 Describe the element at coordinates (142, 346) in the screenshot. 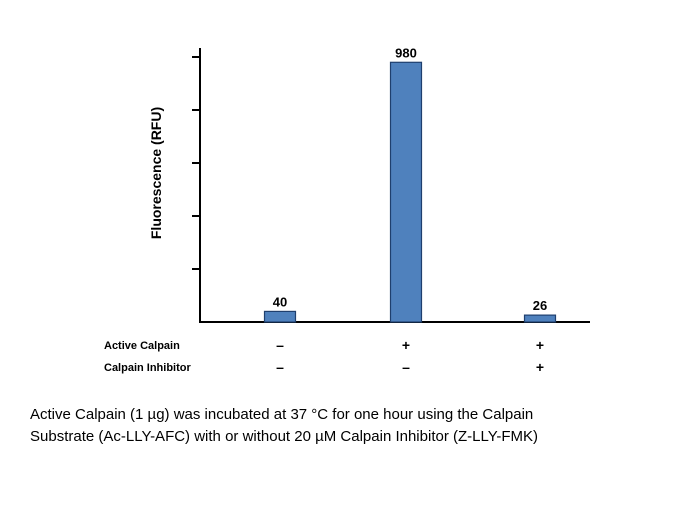

I see `condition-label: Active Calpain` at that location.